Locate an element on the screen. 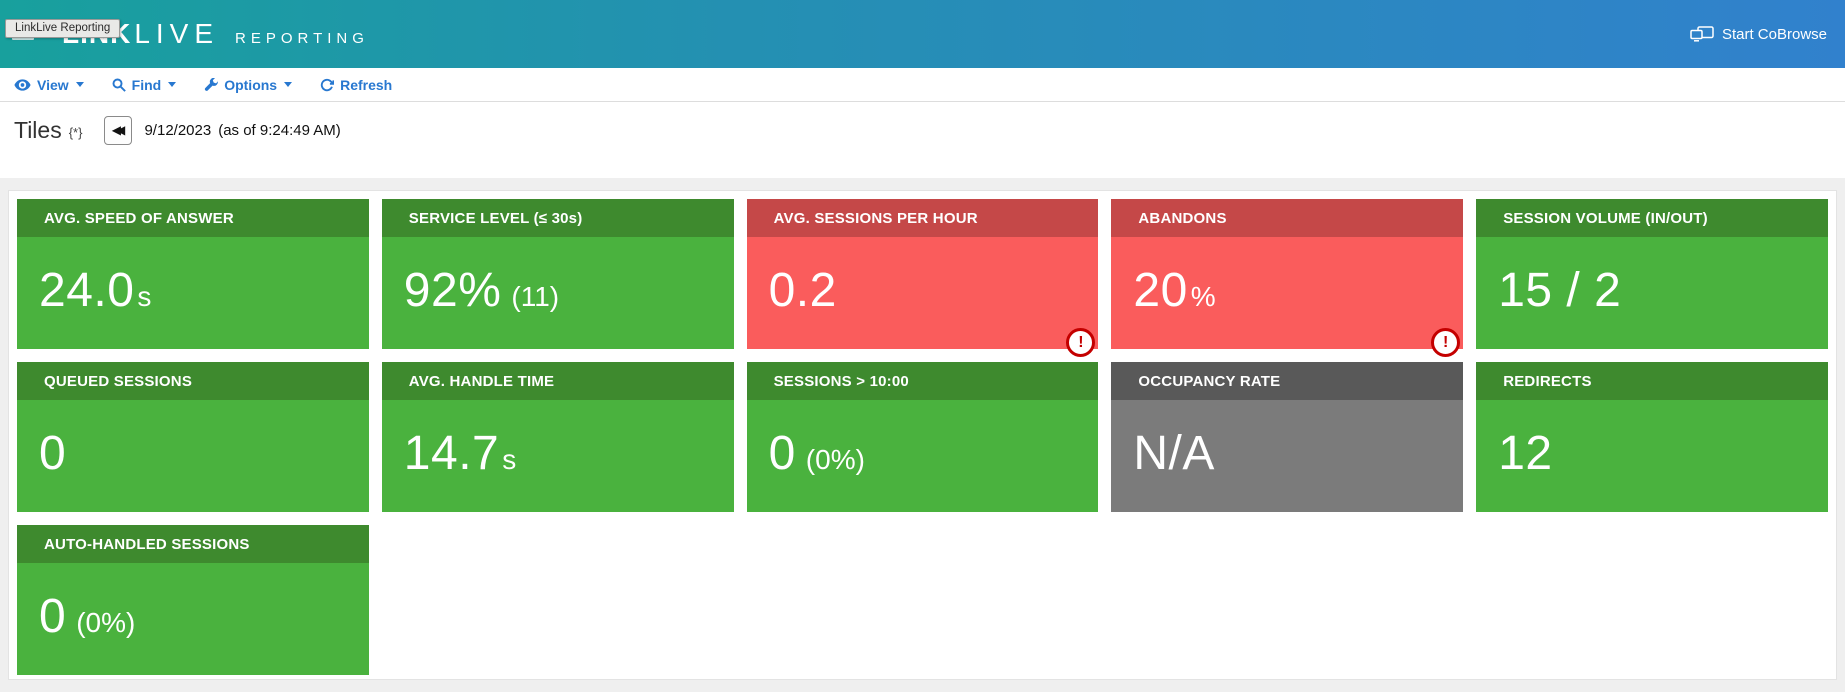 Image resolution: width=1845 pixels, height=692 pixels. tile-title: AVG. HANDLE TIME is located at coordinates (481, 381).